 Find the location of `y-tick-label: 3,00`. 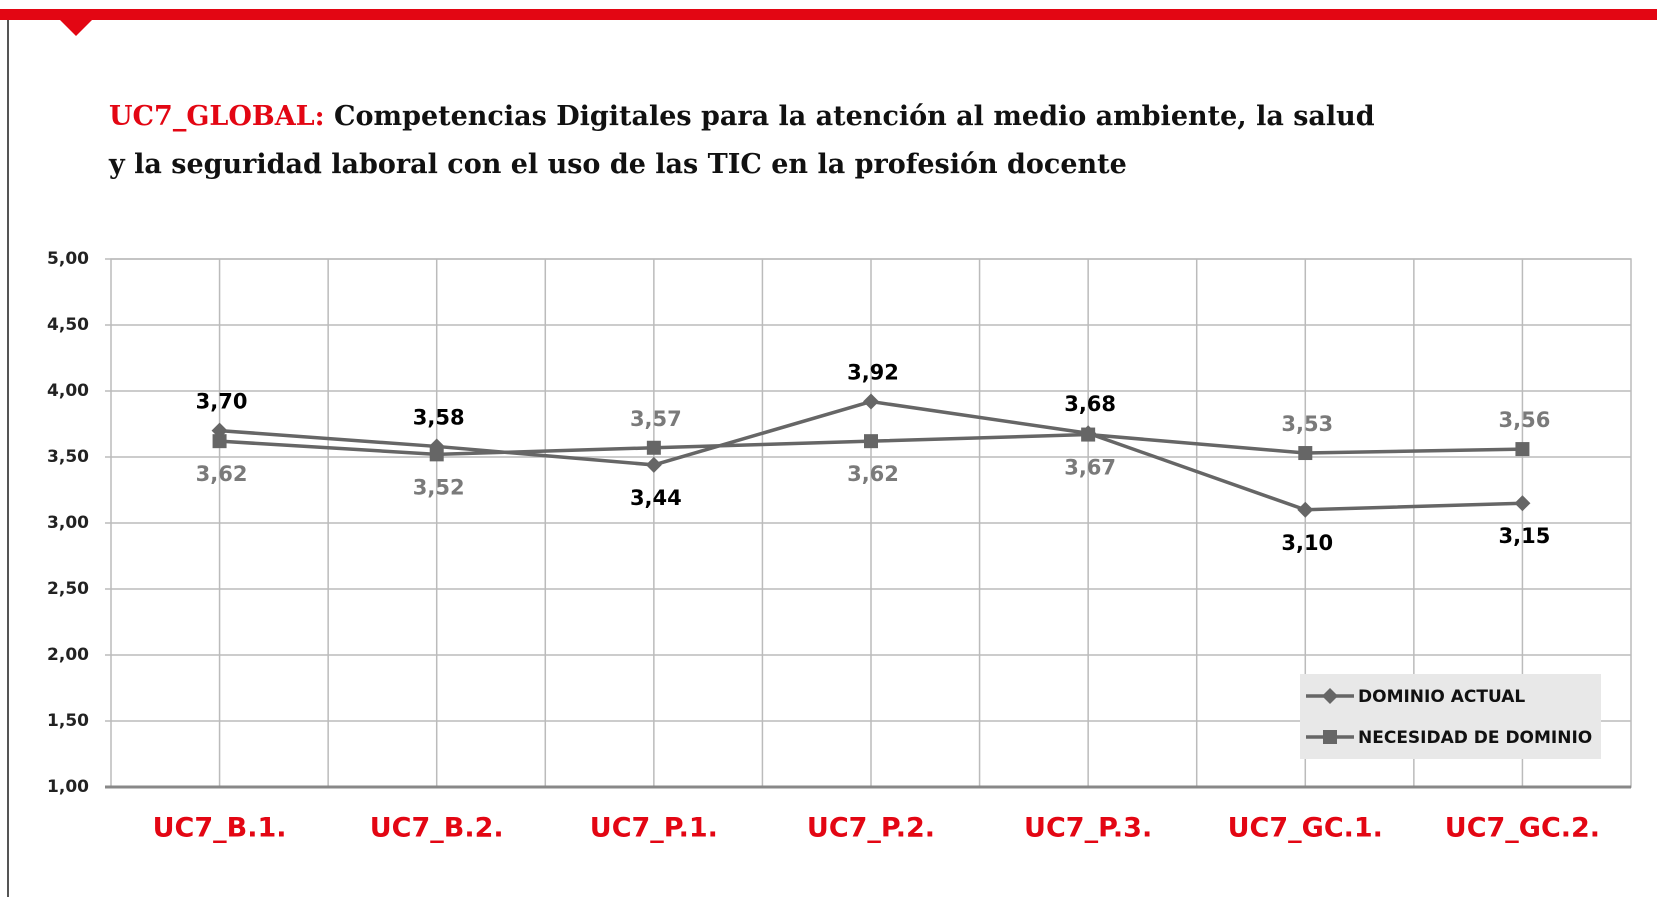

y-tick-label: 3,00 is located at coordinates (68, 523).